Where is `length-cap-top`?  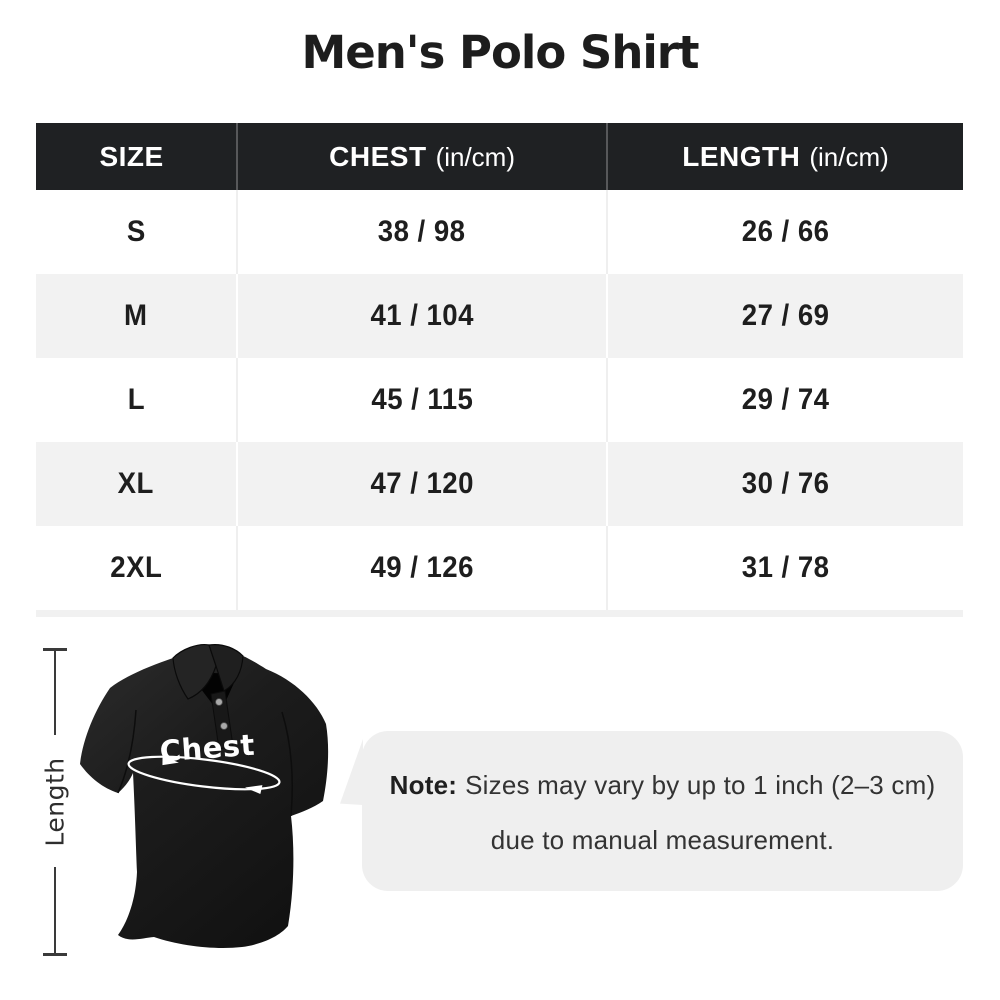 length-cap-top is located at coordinates (55, 649).